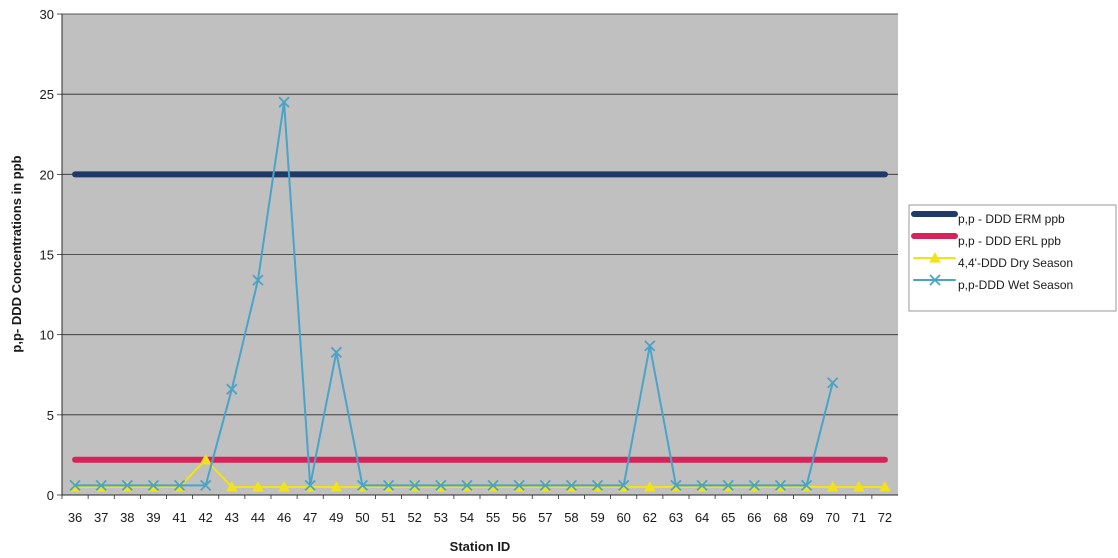 The image size is (1118, 558). I want to click on x-tick-label: 41, so click(179, 517).